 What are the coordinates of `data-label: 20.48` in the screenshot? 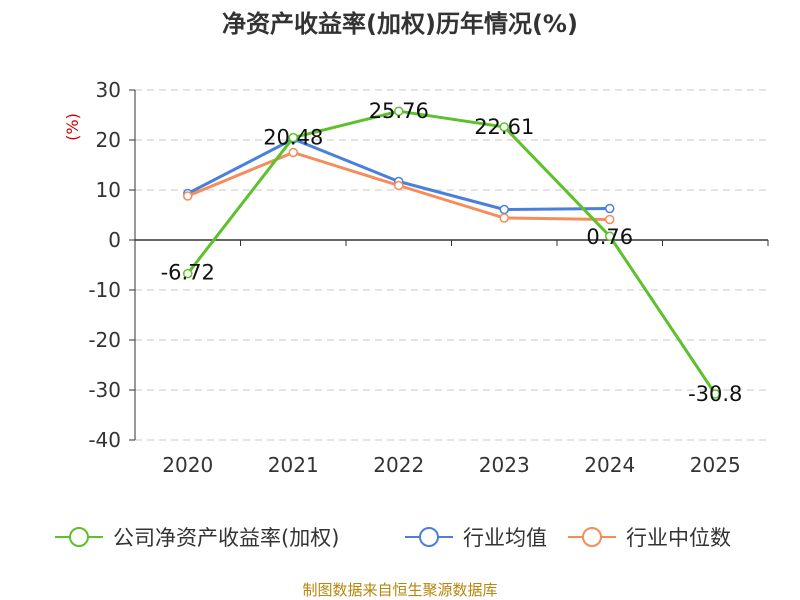 It's located at (293, 138).